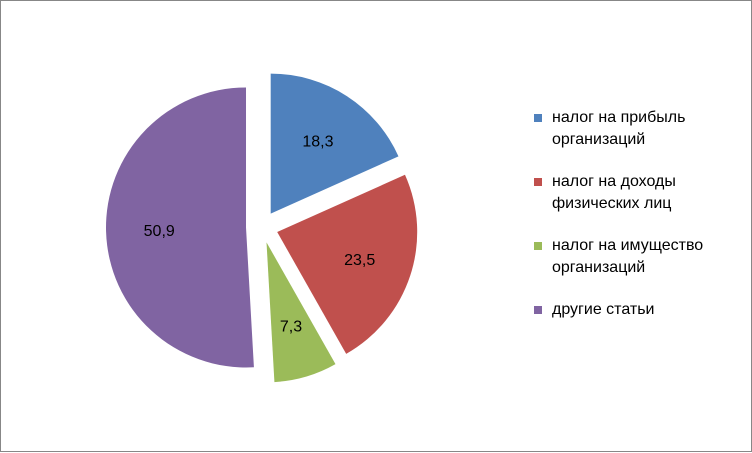 Image resolution: width=752 pixels, height=453 pixels. I want to click on legend-item-other: другие статьи, so click(639, 310).